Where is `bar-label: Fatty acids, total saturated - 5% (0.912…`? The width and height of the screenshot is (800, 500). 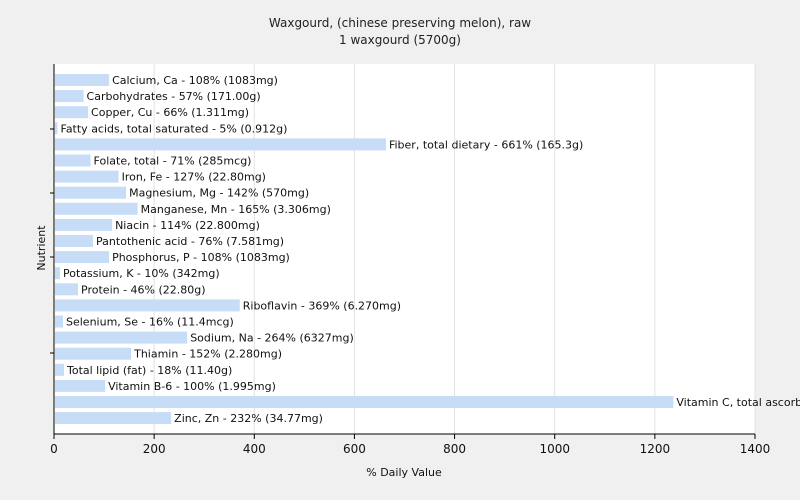 bar-label: Fatty acids, total saturated - 5% (0.912… is located at coordinates (174, 128).